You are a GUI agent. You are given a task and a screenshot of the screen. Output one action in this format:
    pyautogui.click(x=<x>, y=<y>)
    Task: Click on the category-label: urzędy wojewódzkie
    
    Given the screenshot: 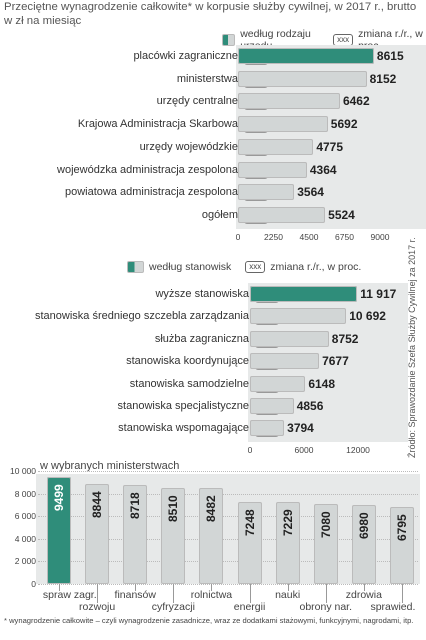 What is the action you would take?
    pyautogui.click(x=188, y=146)
    